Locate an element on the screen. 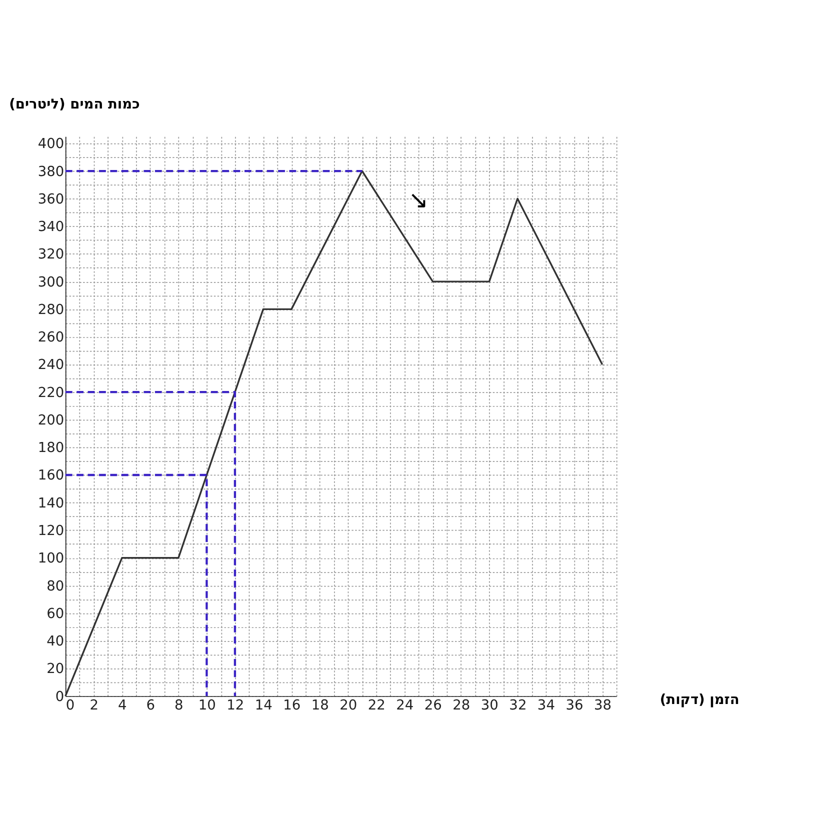 This screenshot has height=814, width=817. y-axis-title: כמות המים (ליטרים) is located at coordinates (74, 104).